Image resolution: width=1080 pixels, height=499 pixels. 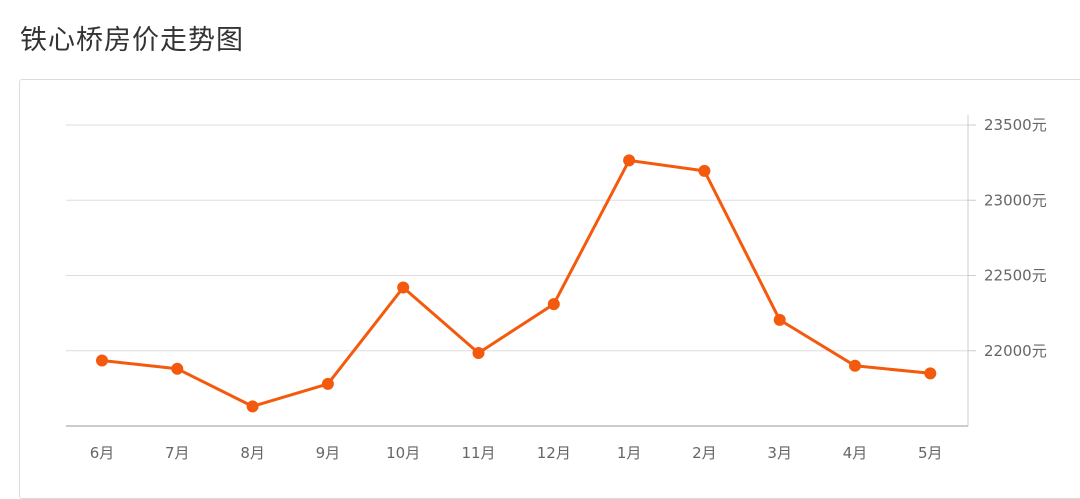 I want to click on data-point-11月, so click(x=478, y=353).